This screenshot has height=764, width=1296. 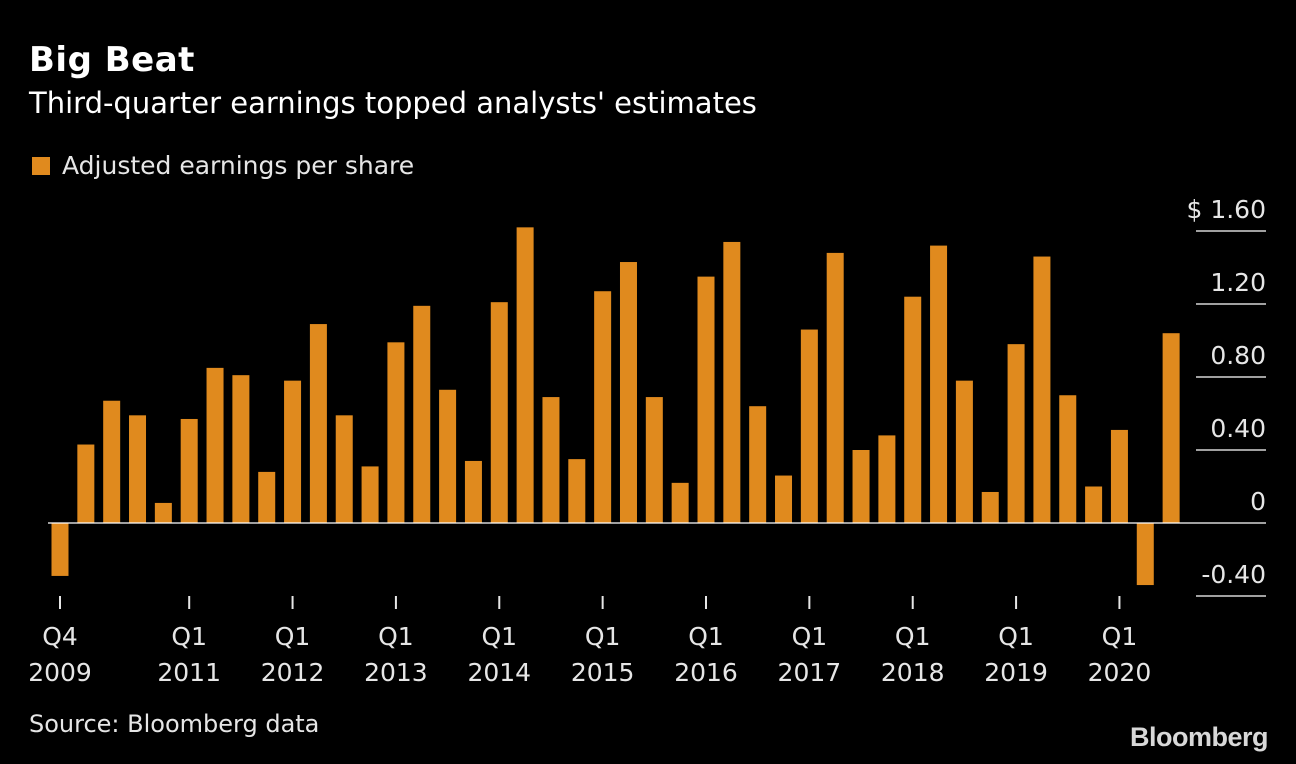 I want to click on legend-swatch, so click(x=41, y=165).